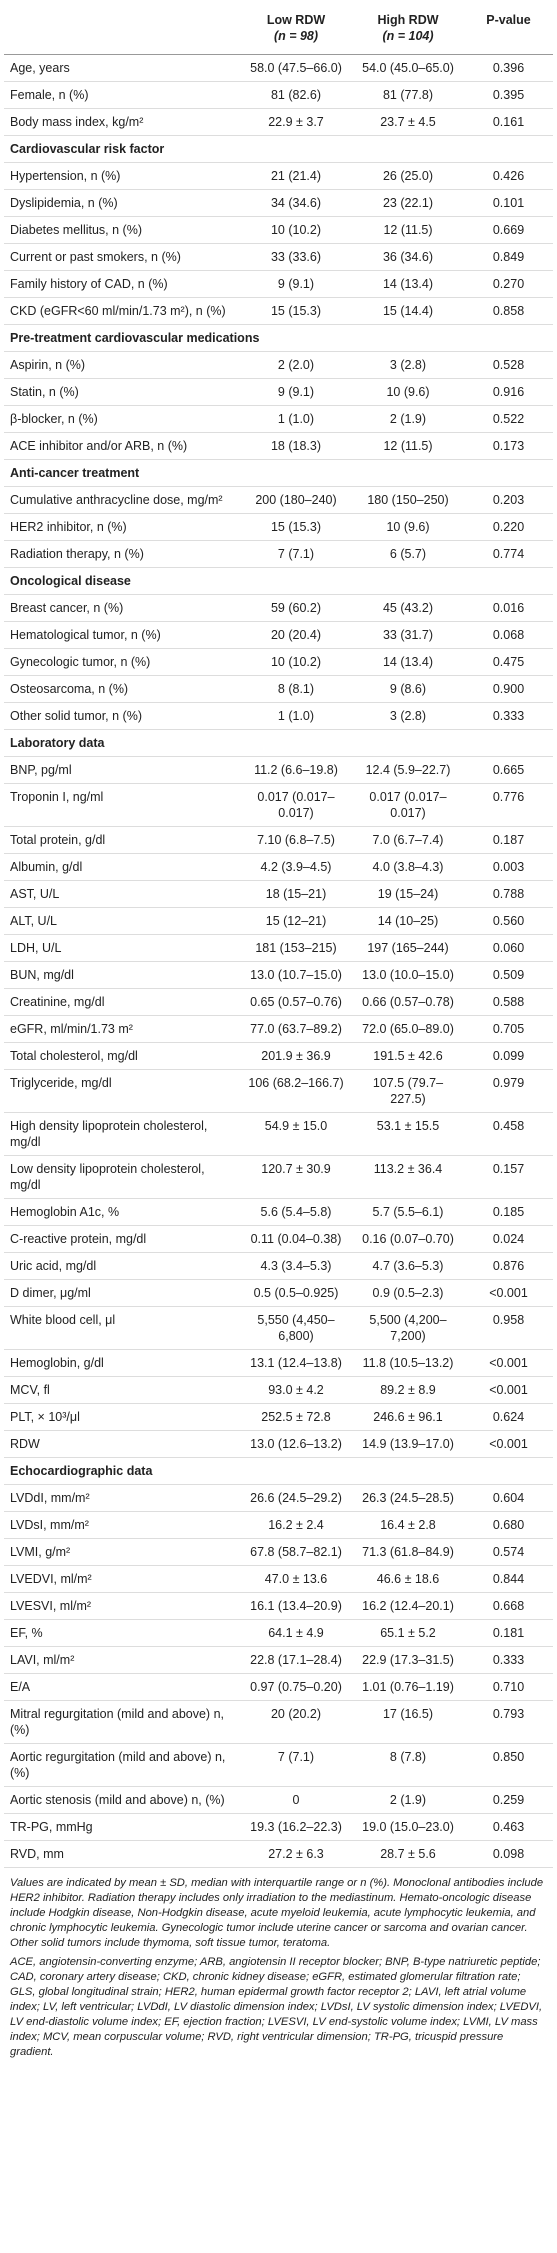  What do you see at coordinates (408, 1498) in the screenshot?
I see `value-cell: 26.3 (24.5–28.5)` at bounding box center [408, 1498].